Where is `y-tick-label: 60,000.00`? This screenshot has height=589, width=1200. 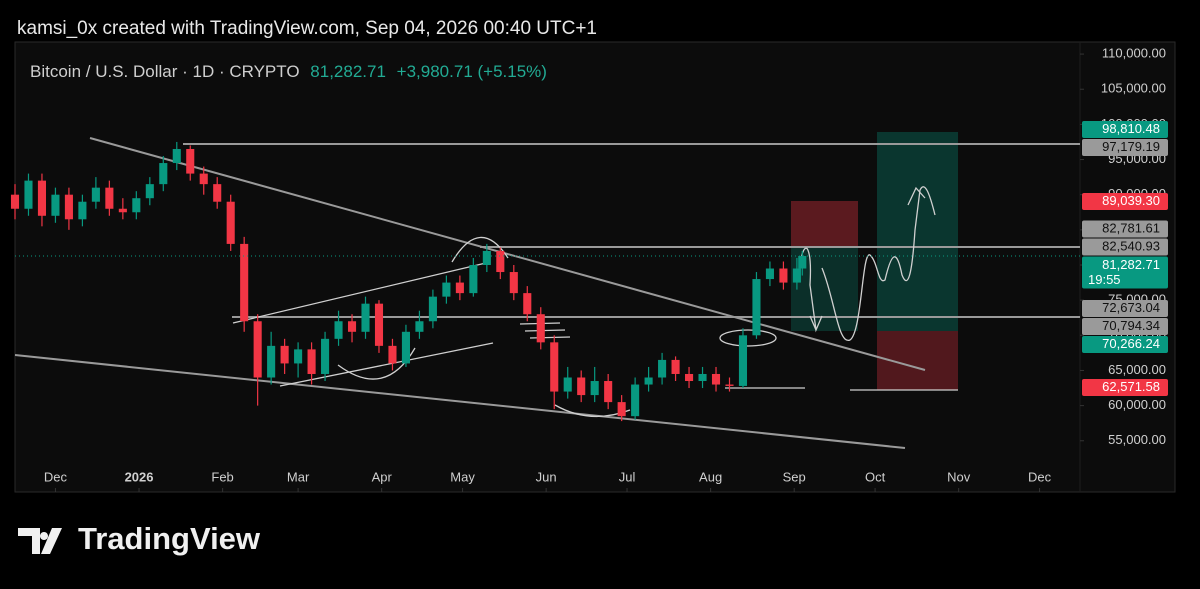 y-tick-label: 60,000.00 is located at coordinates (1137, 404).